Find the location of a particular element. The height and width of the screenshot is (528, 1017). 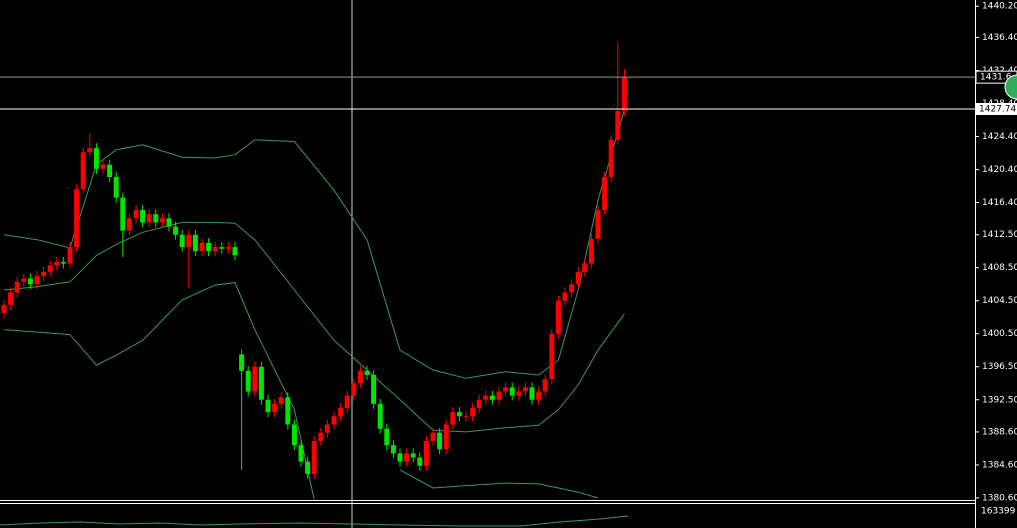

last-price-label: 1431.6 is located at coordinates (996, 78).